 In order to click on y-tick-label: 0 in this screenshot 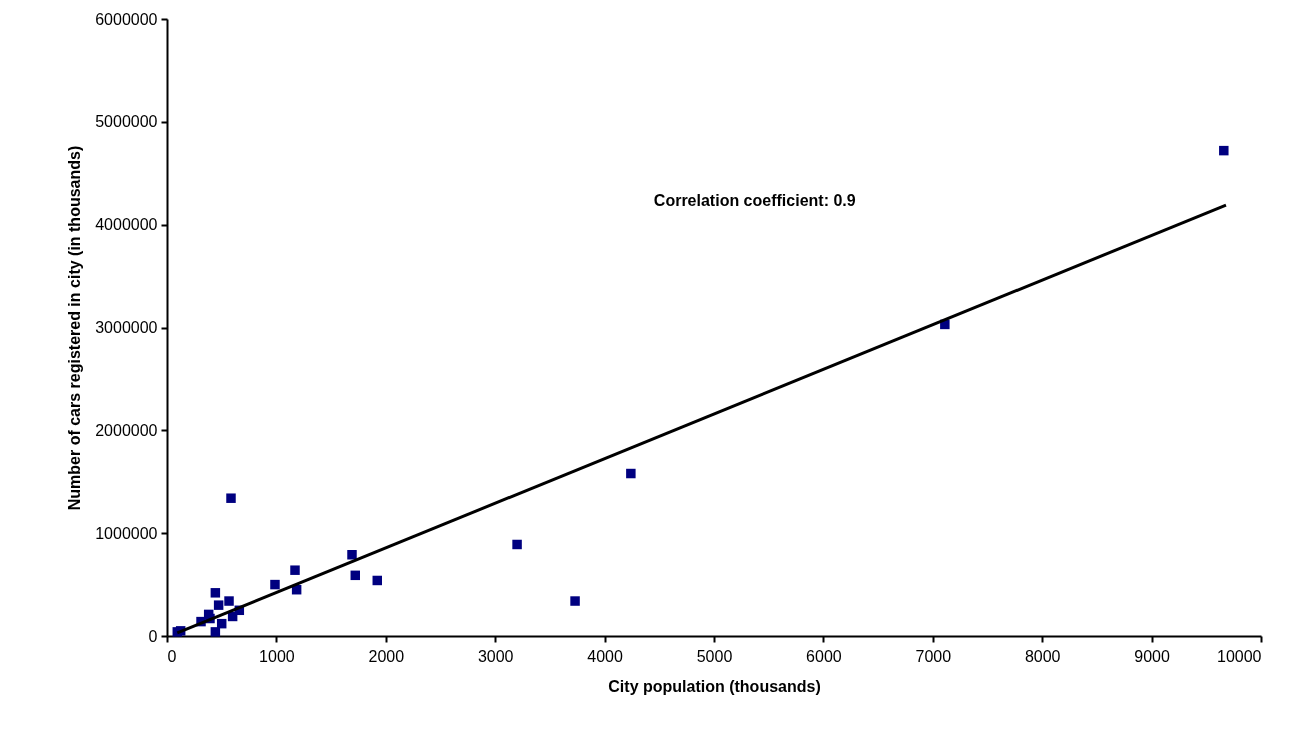, I will do `click(153, 636)`.